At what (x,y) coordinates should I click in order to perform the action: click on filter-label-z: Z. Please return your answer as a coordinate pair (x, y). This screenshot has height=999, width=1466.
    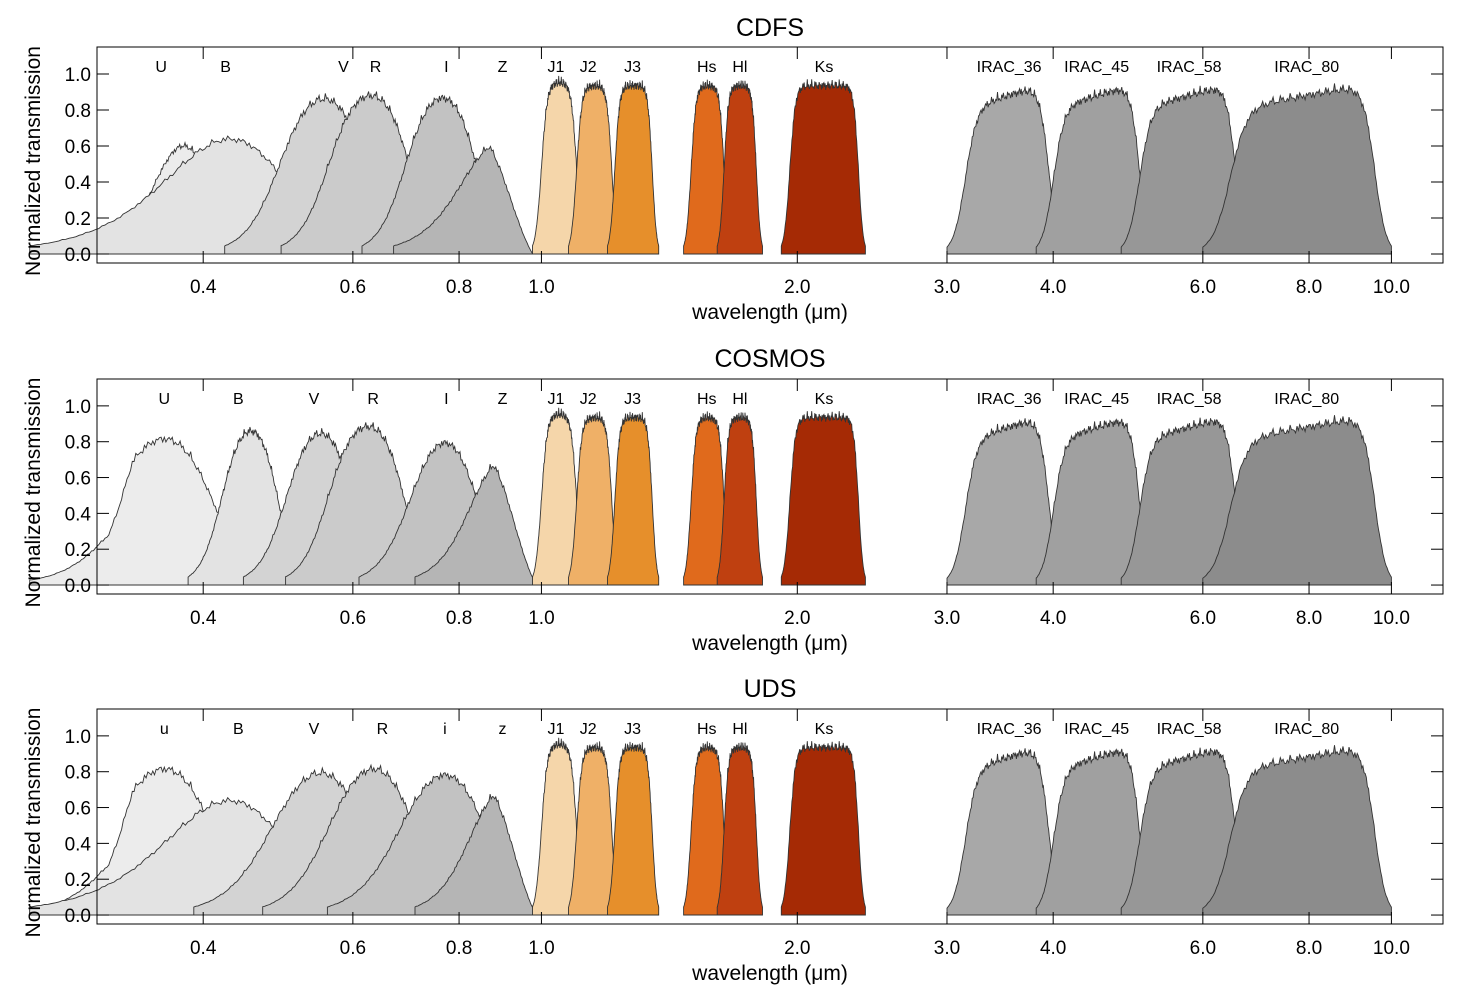
    Looking at the image, I should click on (503, 399).